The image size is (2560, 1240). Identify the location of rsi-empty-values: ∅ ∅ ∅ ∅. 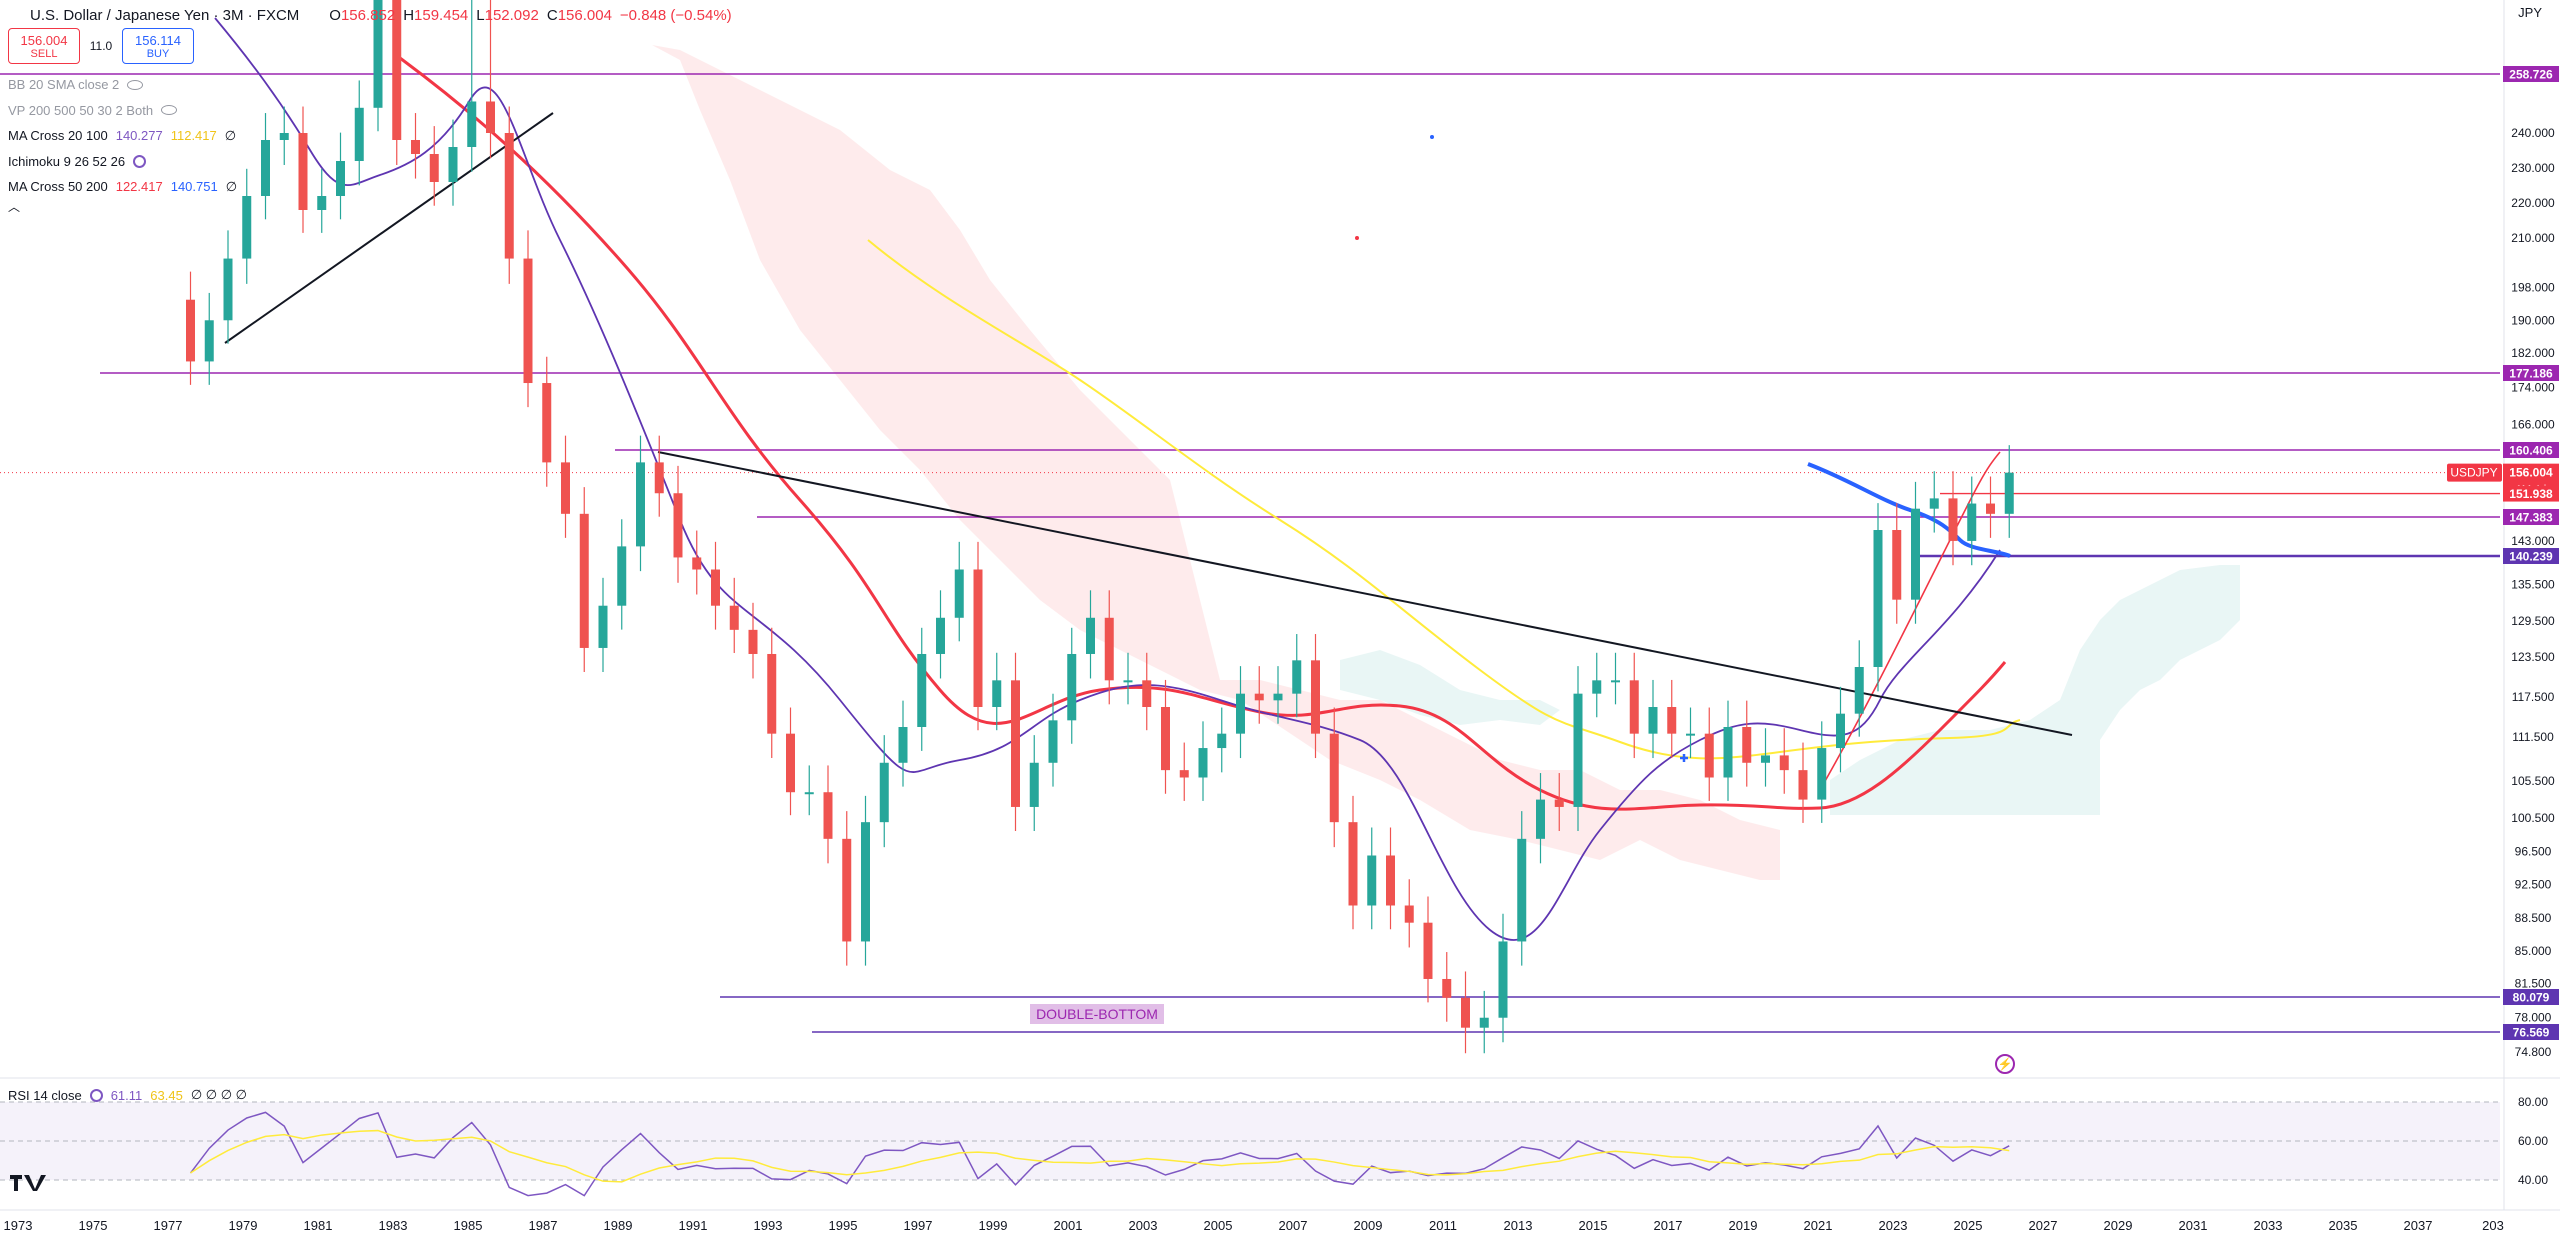
(218, 1094).